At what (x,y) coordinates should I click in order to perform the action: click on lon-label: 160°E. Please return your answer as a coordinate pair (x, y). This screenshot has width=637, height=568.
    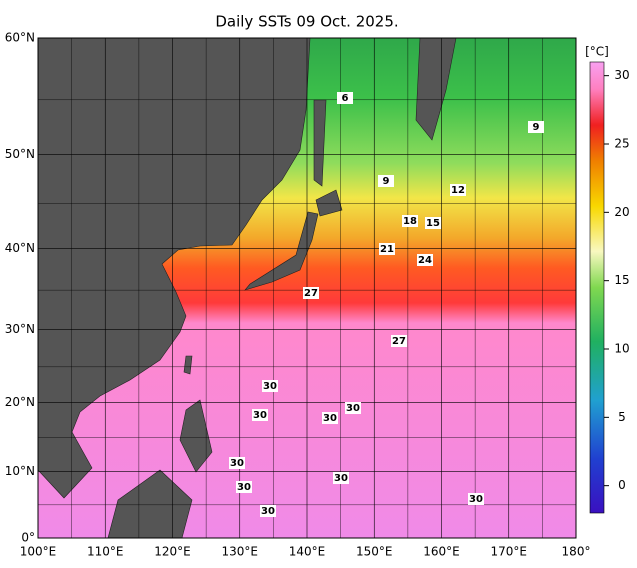
    Looking at the image, I should click on (441, 552).